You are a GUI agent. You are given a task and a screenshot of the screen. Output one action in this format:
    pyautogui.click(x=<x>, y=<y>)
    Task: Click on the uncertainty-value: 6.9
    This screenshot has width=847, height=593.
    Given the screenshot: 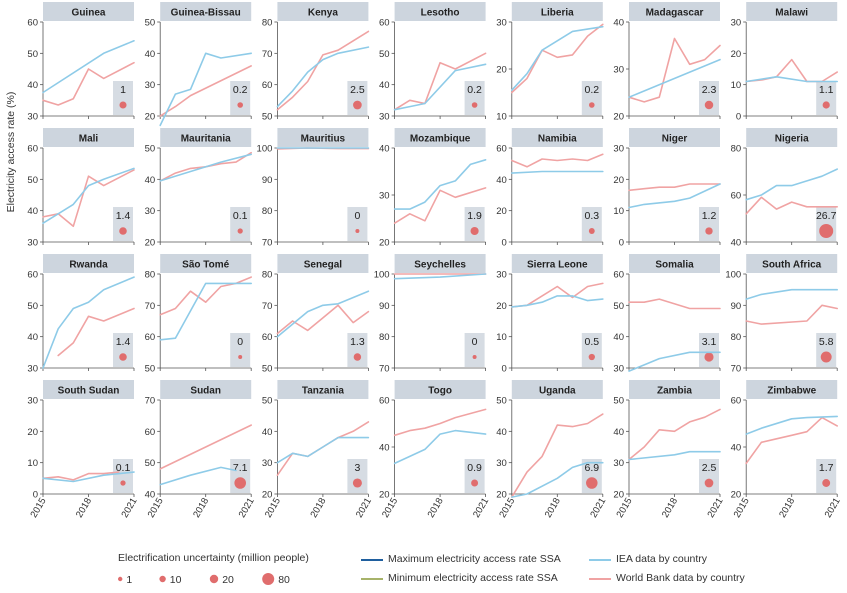 What is the action you would take?
    pyautogui.click(x=591, y=468)
    